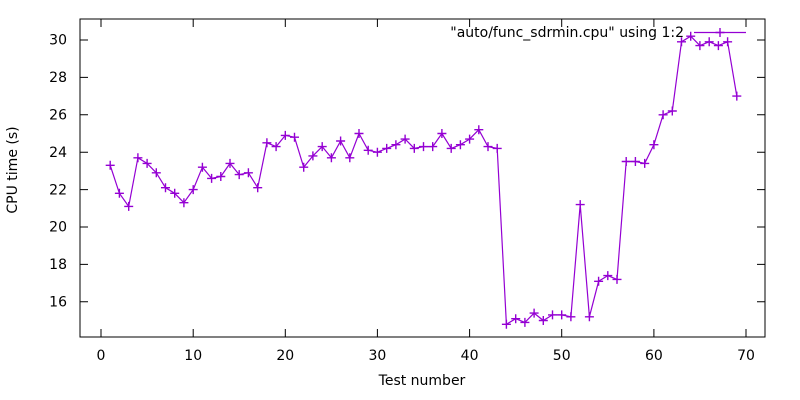 This screenshot has width=800, height=400. Describe the element at coordinates (562, 356) in the screenshot. I see `x-tick-label: 50` at that location.